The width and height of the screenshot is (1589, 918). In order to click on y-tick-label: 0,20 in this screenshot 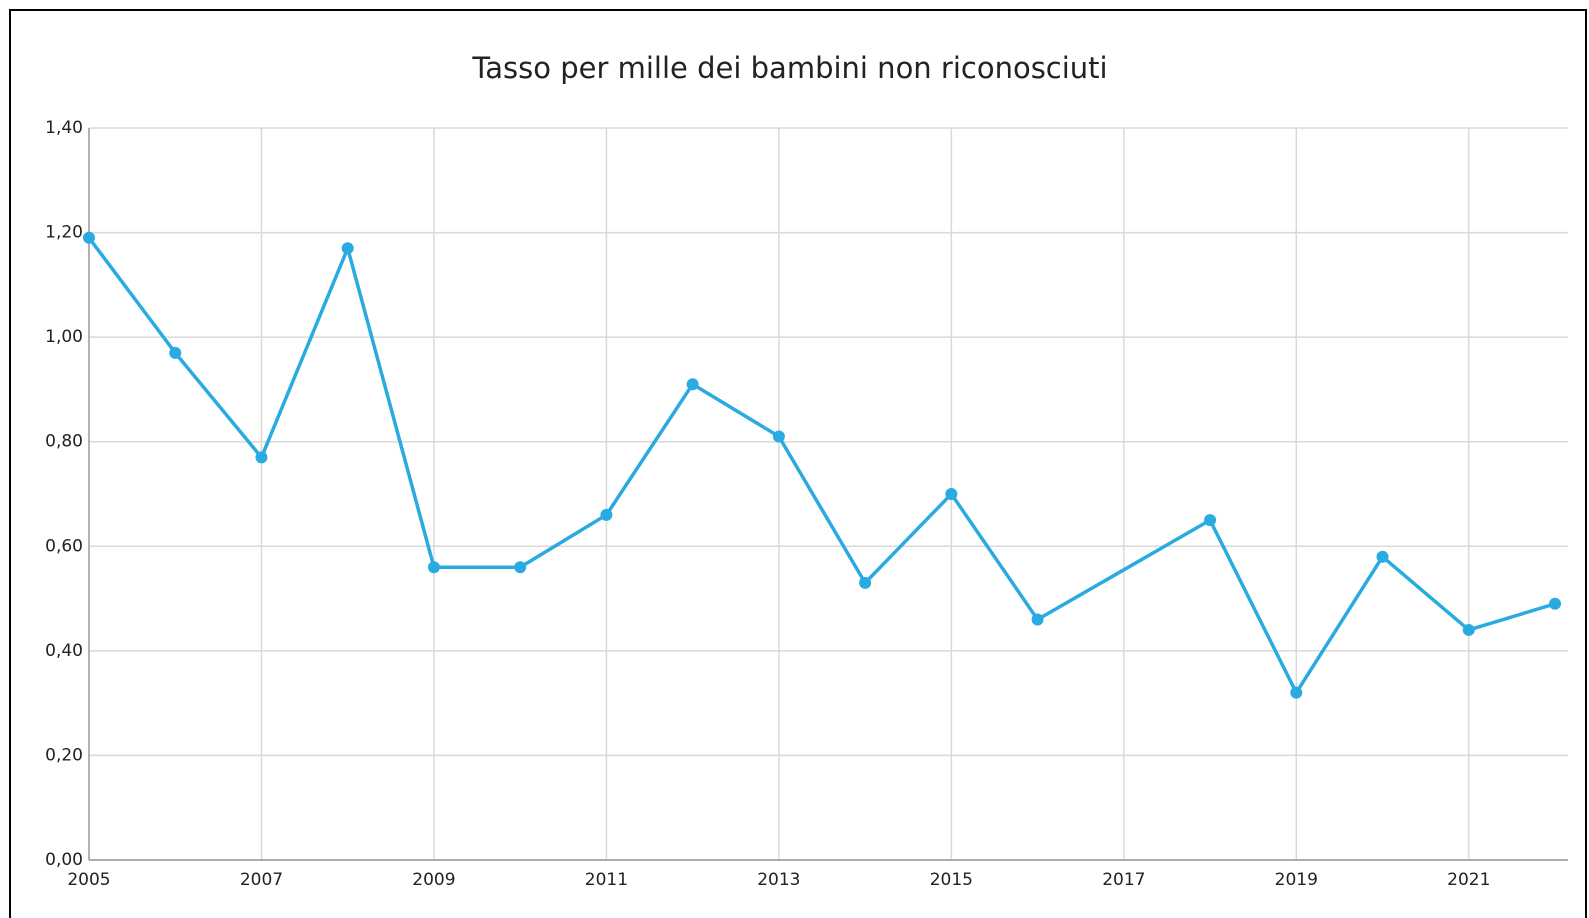, I will do `click(64, 755)`.